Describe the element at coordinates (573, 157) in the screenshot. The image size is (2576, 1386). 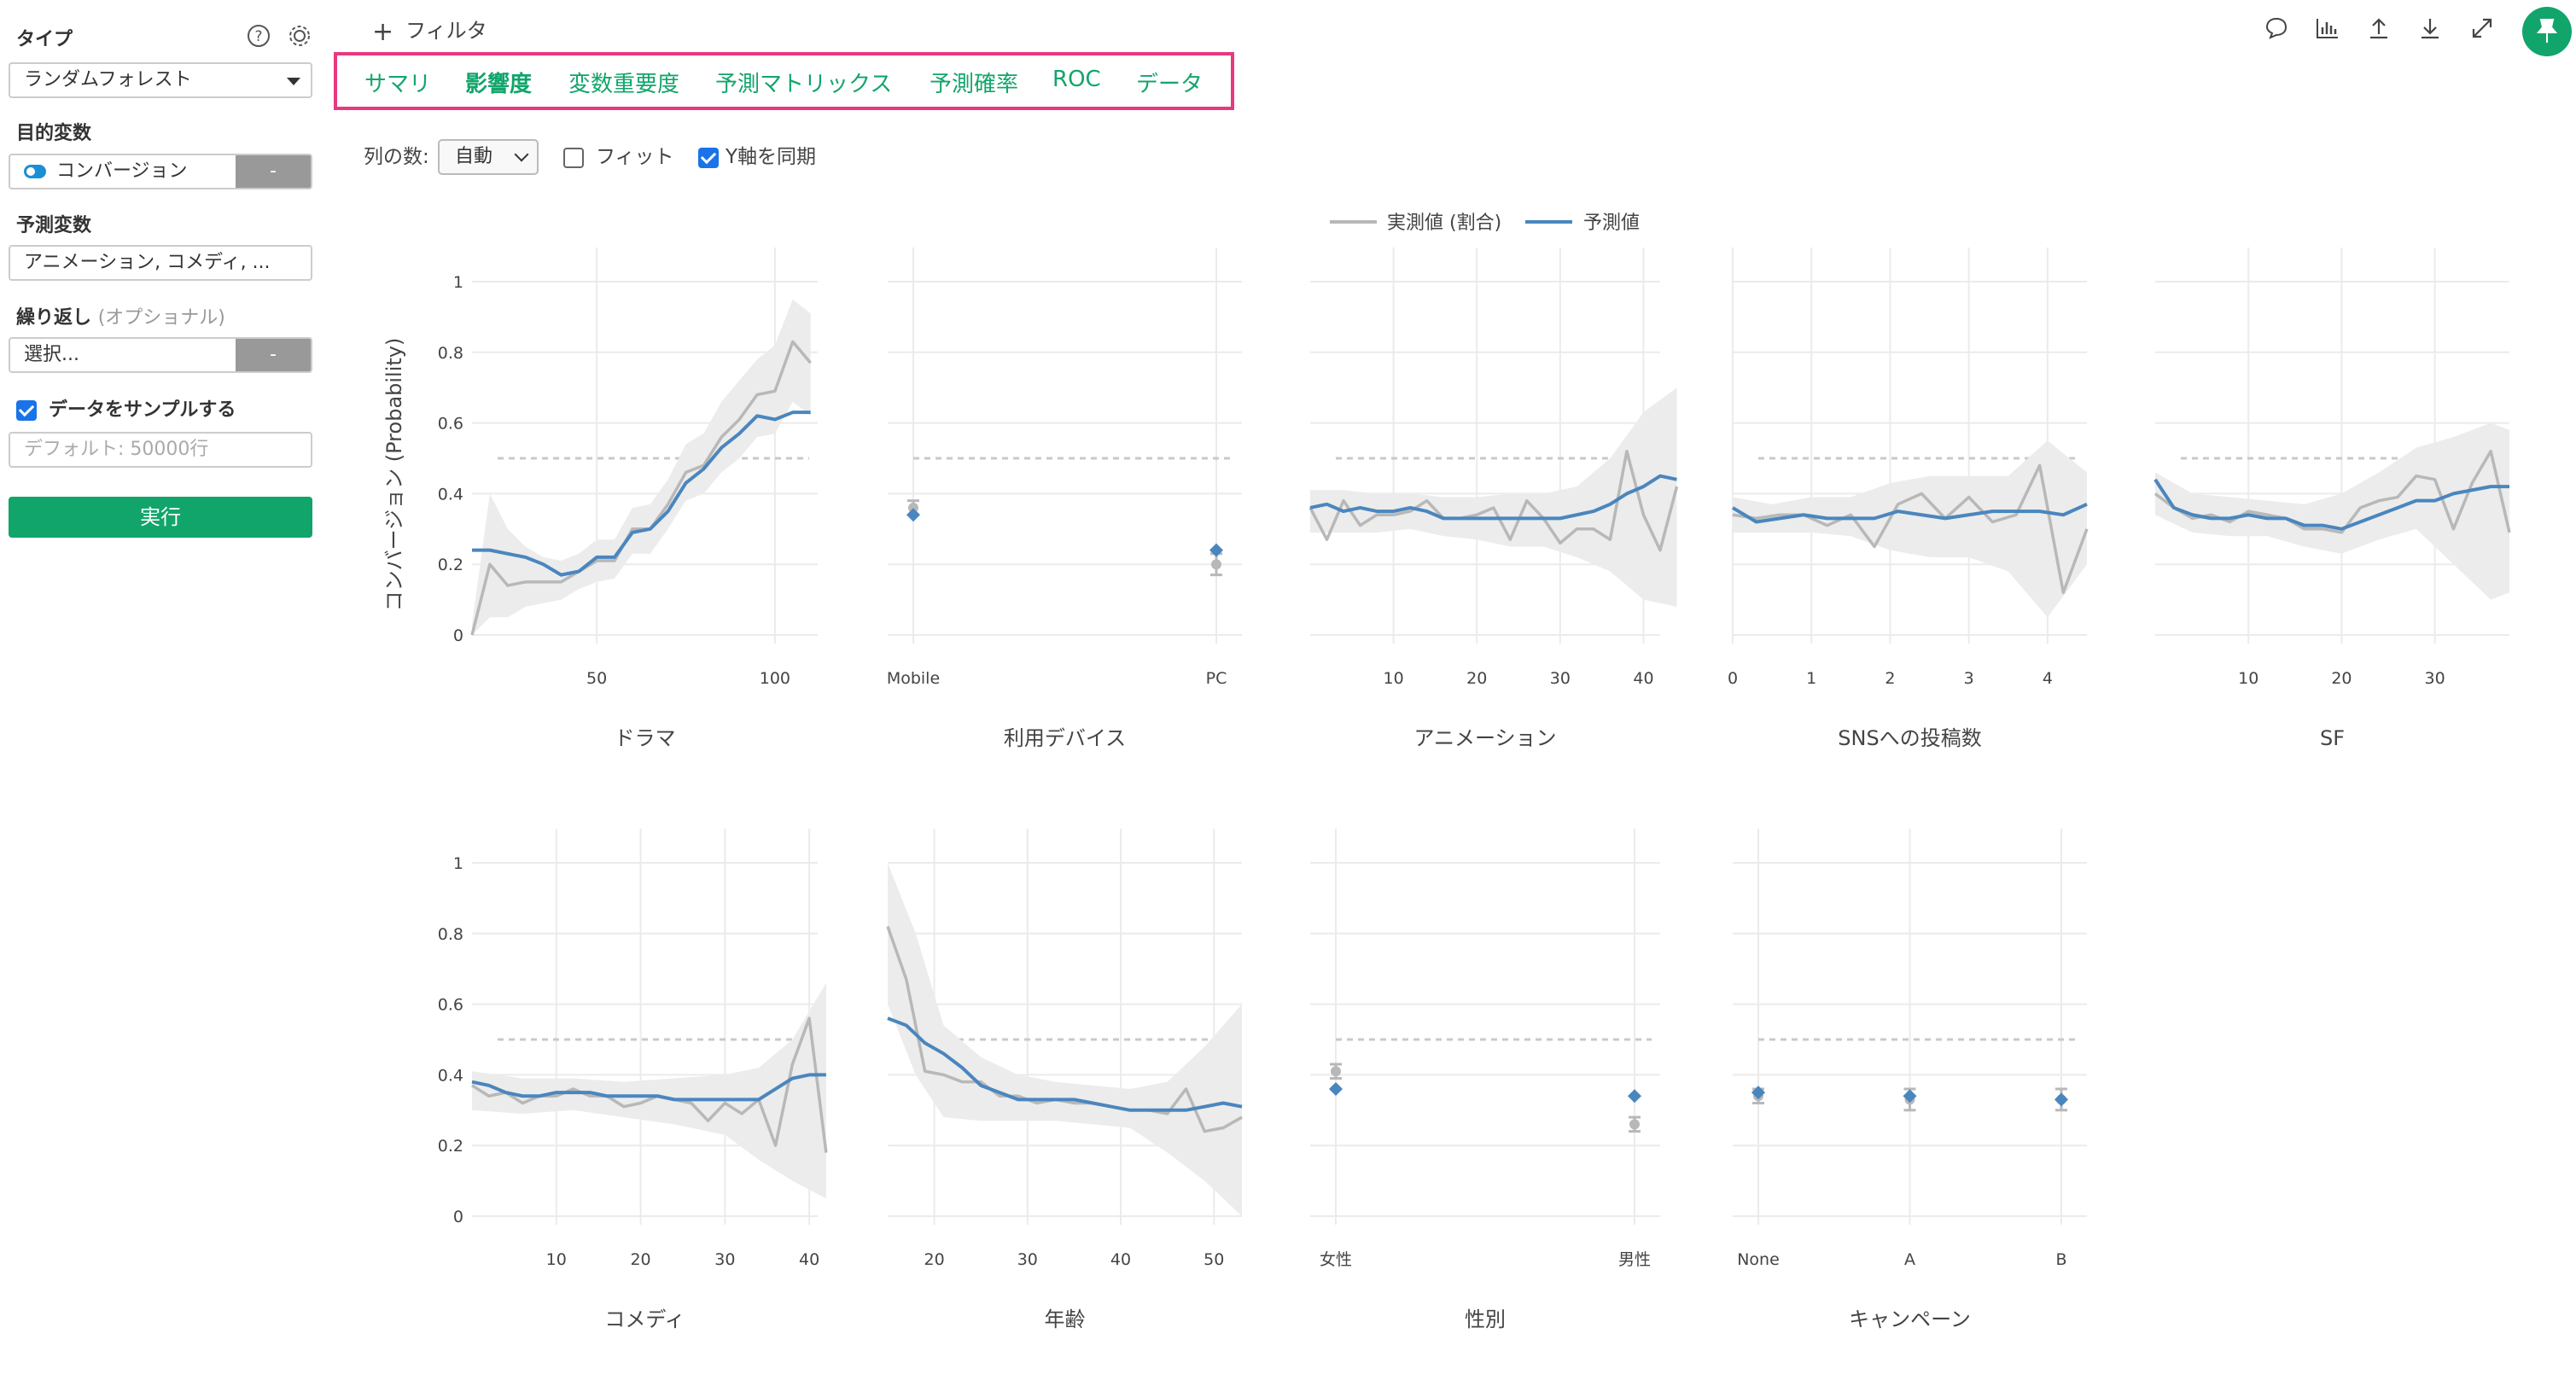
I see `fit-checkbox` at that location.